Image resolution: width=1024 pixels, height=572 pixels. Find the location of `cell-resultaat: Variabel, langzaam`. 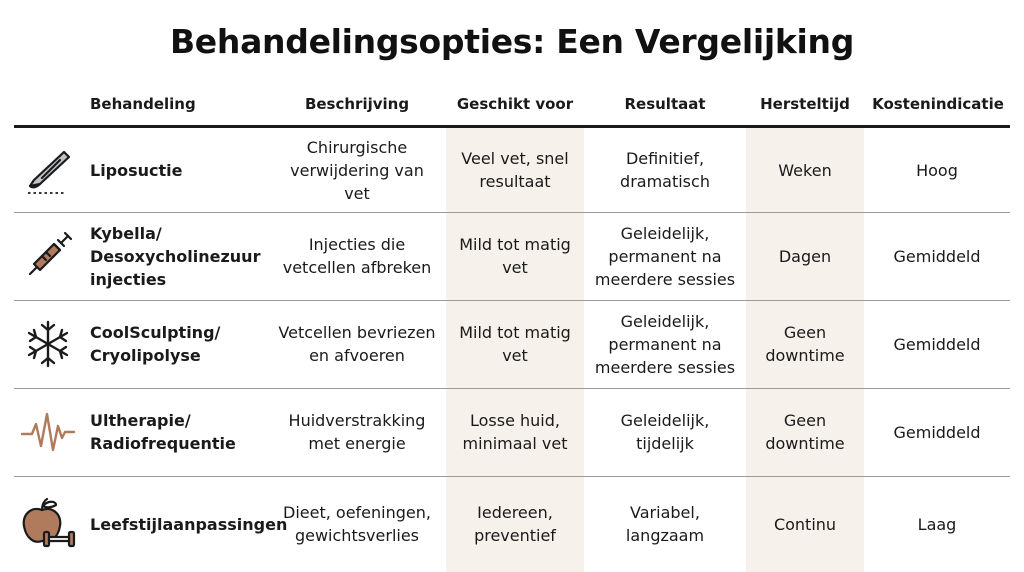

cell-resultaat: Variabel, langzaam is located at coordinates (665, 524).